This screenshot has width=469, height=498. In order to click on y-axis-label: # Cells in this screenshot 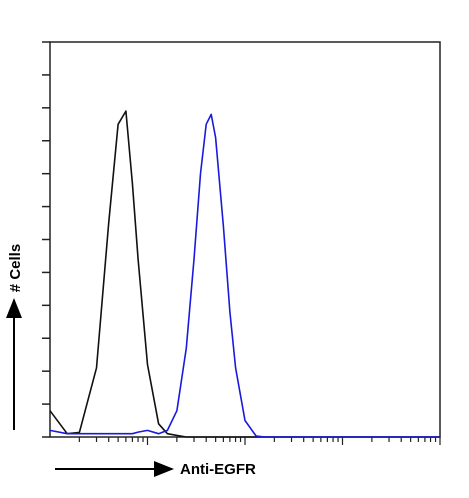, I will do `click(15, 268)`.